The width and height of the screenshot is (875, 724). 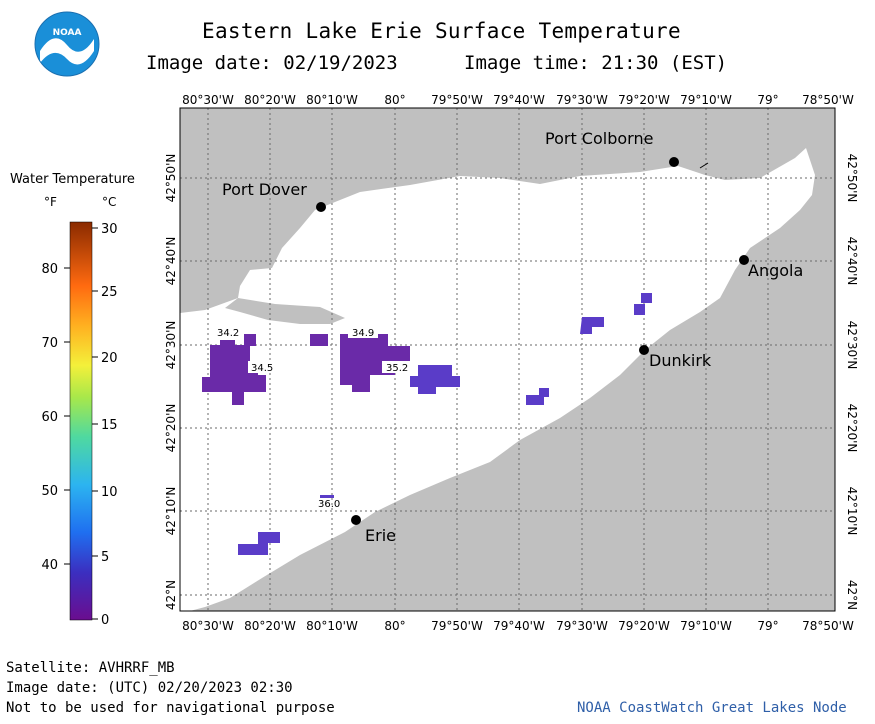 I want to click on noaa-logo: NOAA, so click(x=67, y=44).